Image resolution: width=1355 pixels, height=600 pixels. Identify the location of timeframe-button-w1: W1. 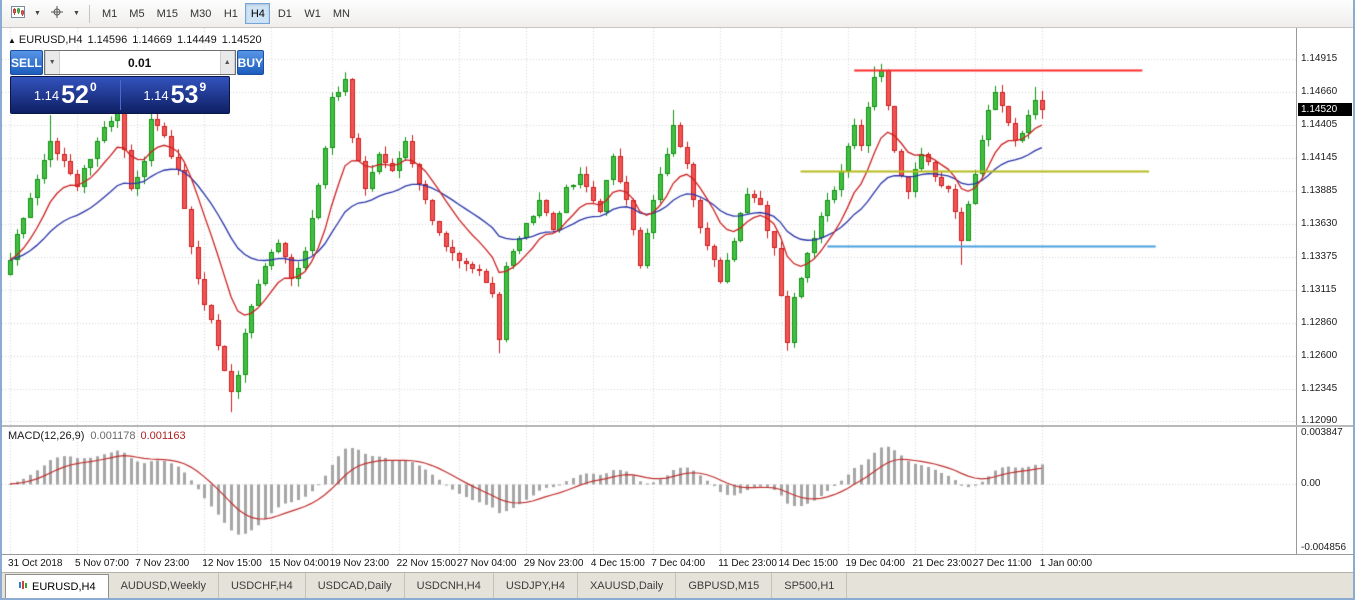
(312, 13).